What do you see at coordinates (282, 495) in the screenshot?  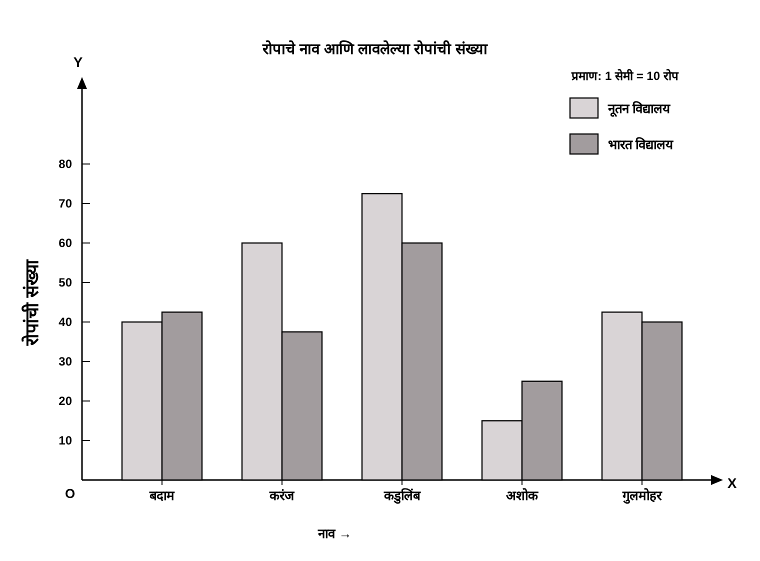 I see `x-tick-label: करंज` at bounding box center [282, 495].